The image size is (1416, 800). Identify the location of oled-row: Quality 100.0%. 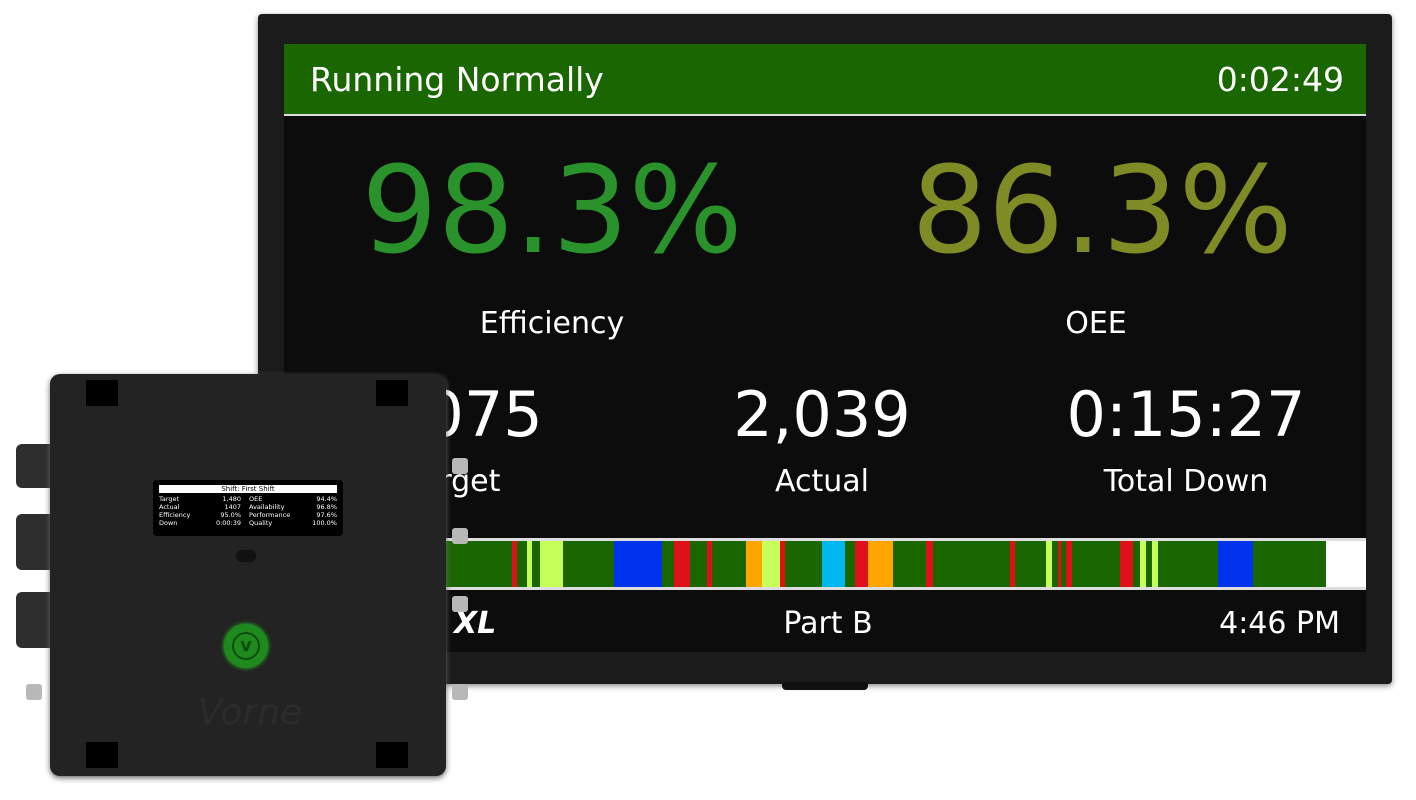
(293, 523).